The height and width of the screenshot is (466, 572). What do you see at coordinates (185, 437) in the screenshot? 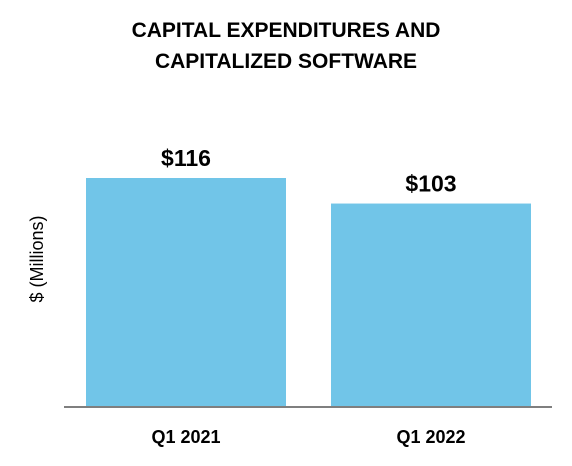
I see `category-label: Q1 2021` at bounding box center [185, 437].